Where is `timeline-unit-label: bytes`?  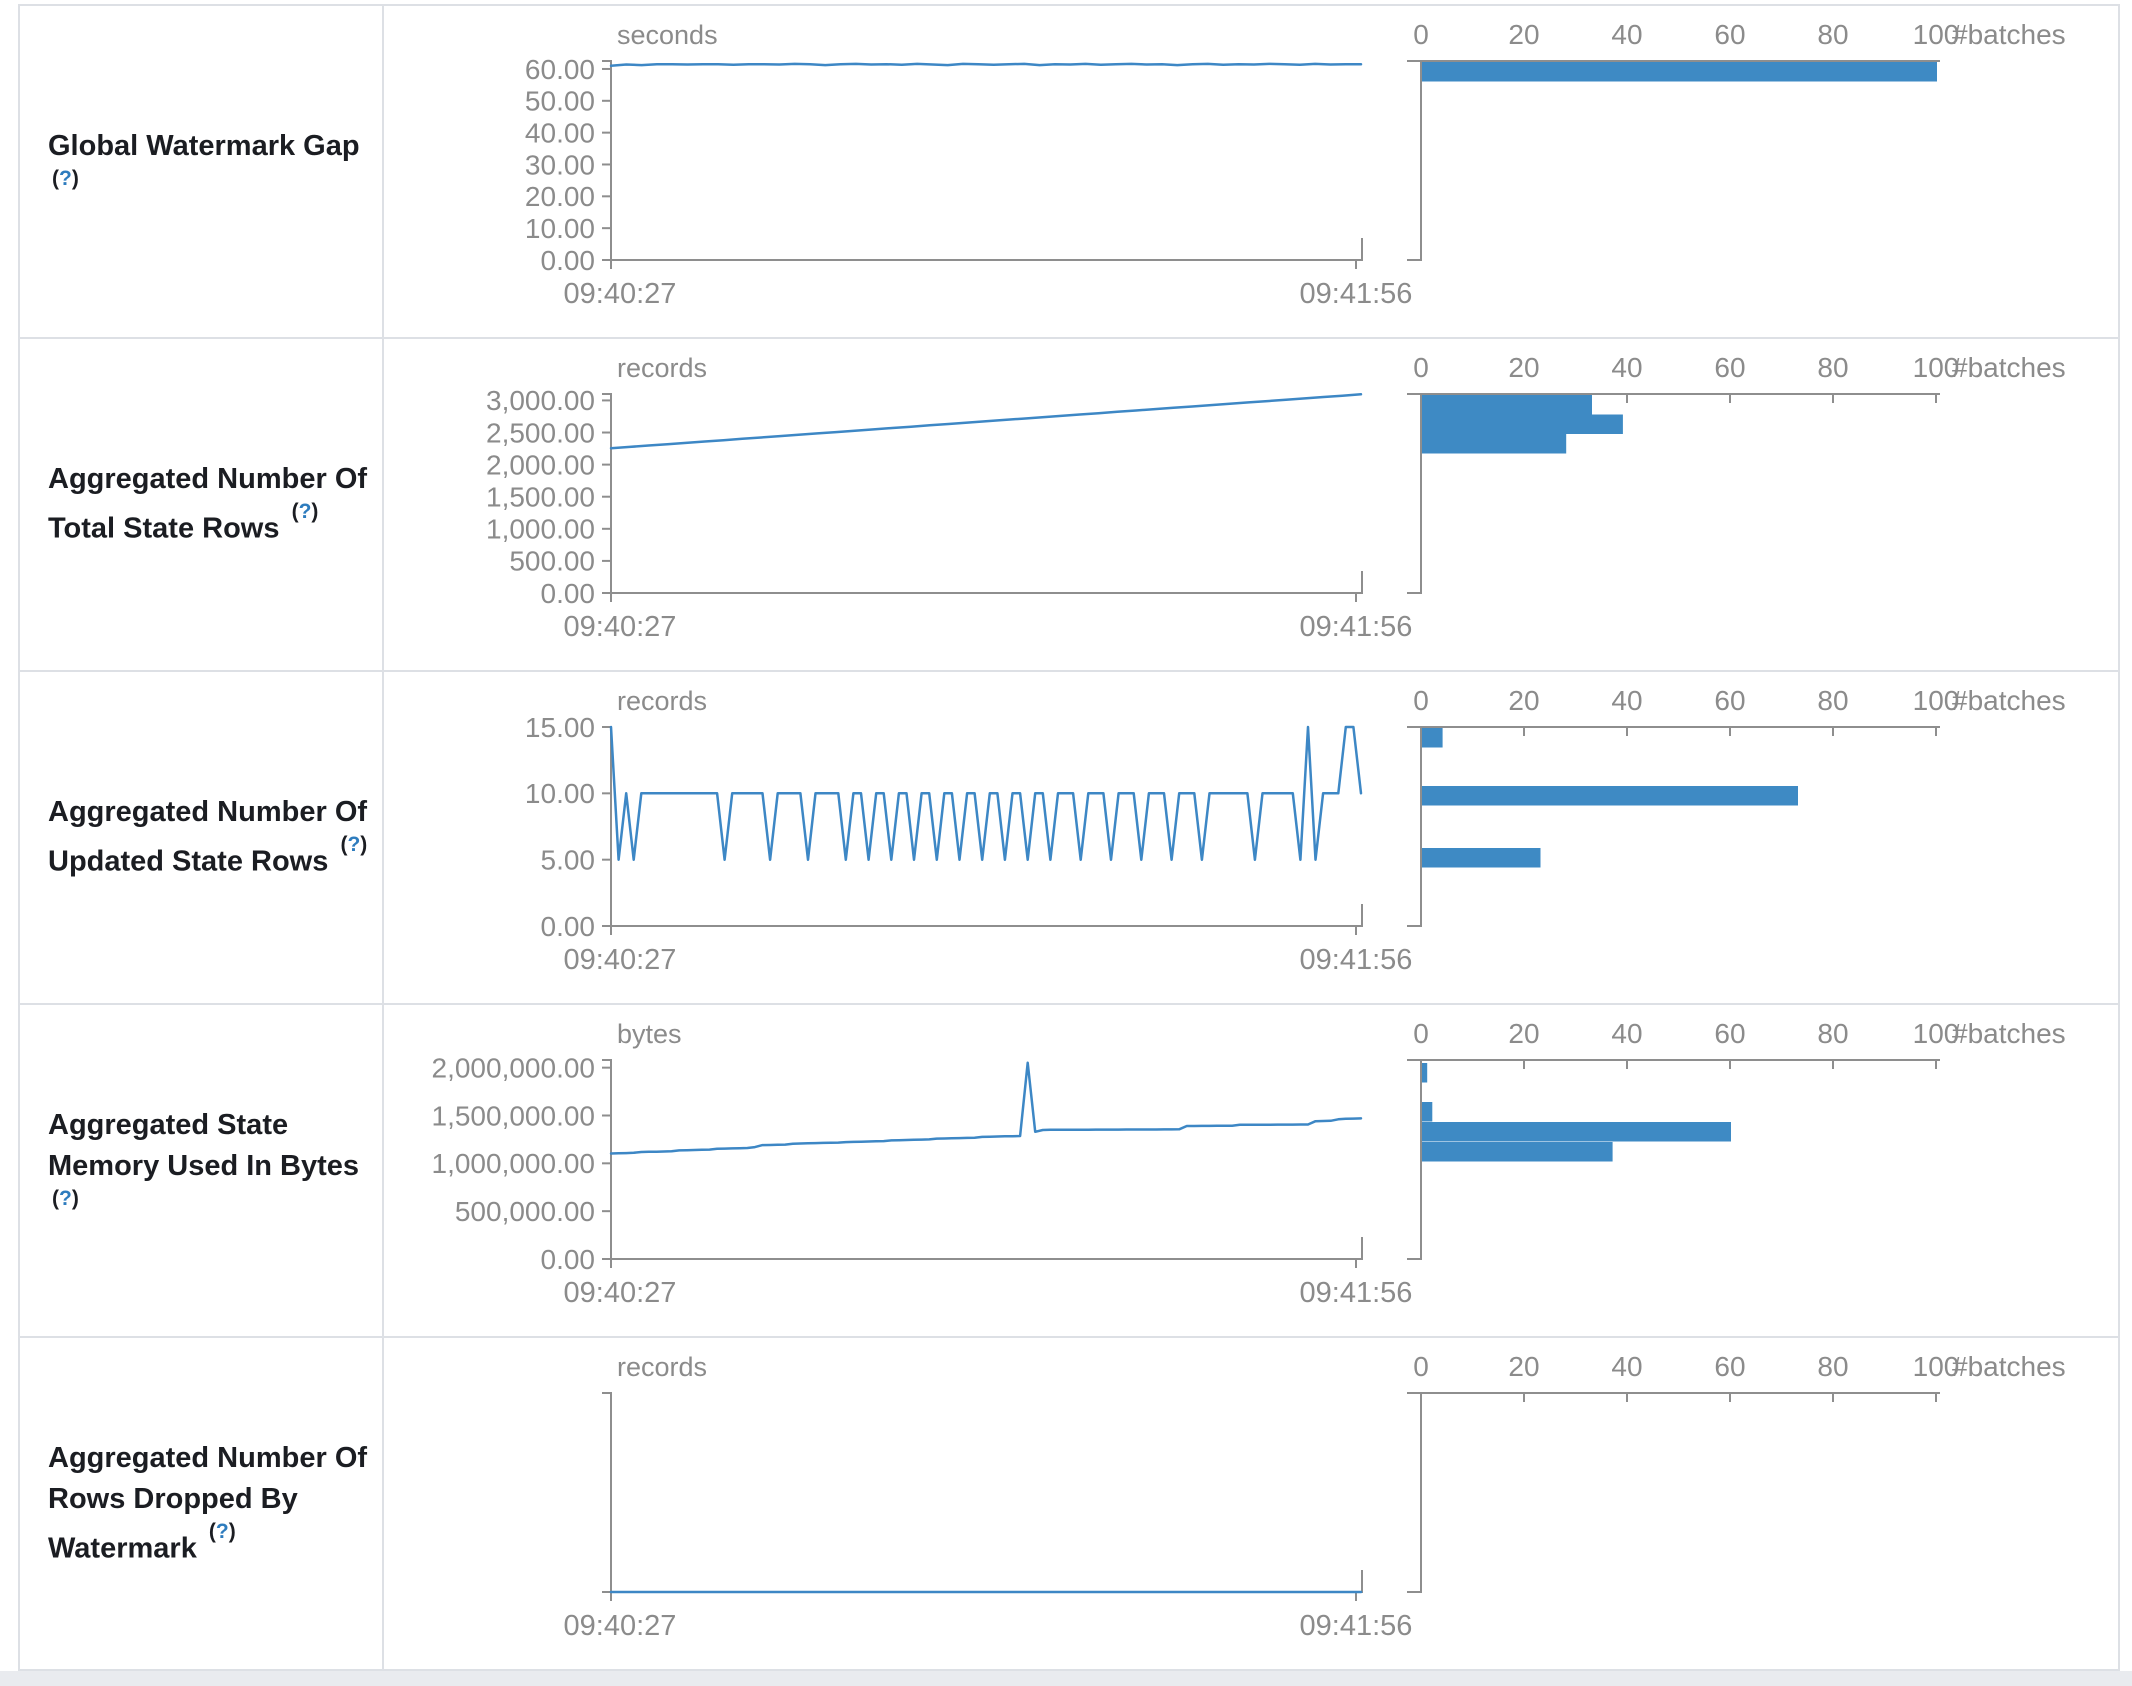 timeline-unit-label: bytes is located at coordinates (649, 1034).